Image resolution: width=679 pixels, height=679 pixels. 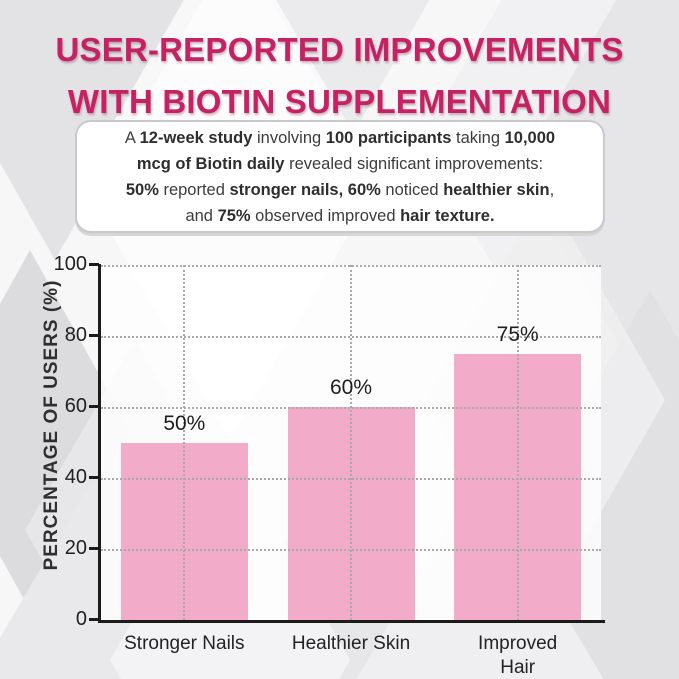 What do you see at coordinates (51, 425) in the screenshot?
I see `y-axis-title: PERCENTAGE OF USERS (%)` at bounding box center [51, 425].